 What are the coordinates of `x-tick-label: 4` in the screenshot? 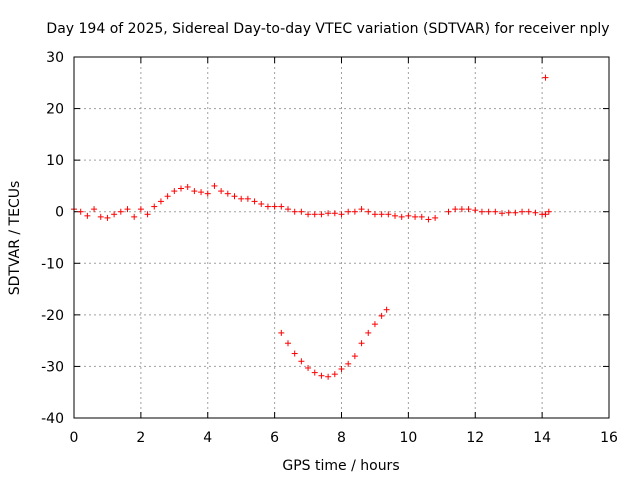 It's located at (207, 438).